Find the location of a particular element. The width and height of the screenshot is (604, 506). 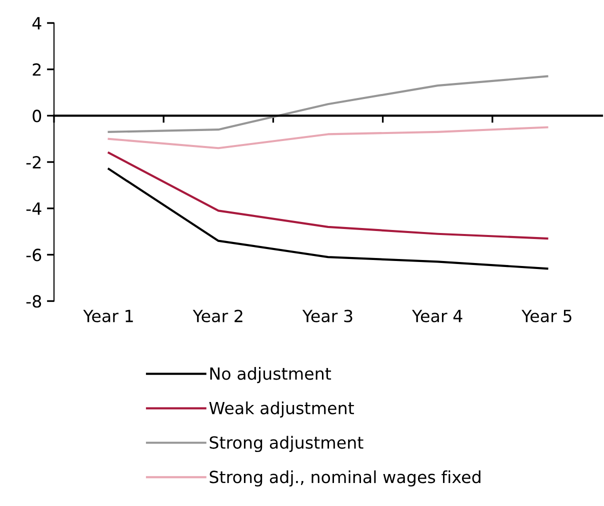

y-tick-label: 4 is located at coordinates (37, 23).